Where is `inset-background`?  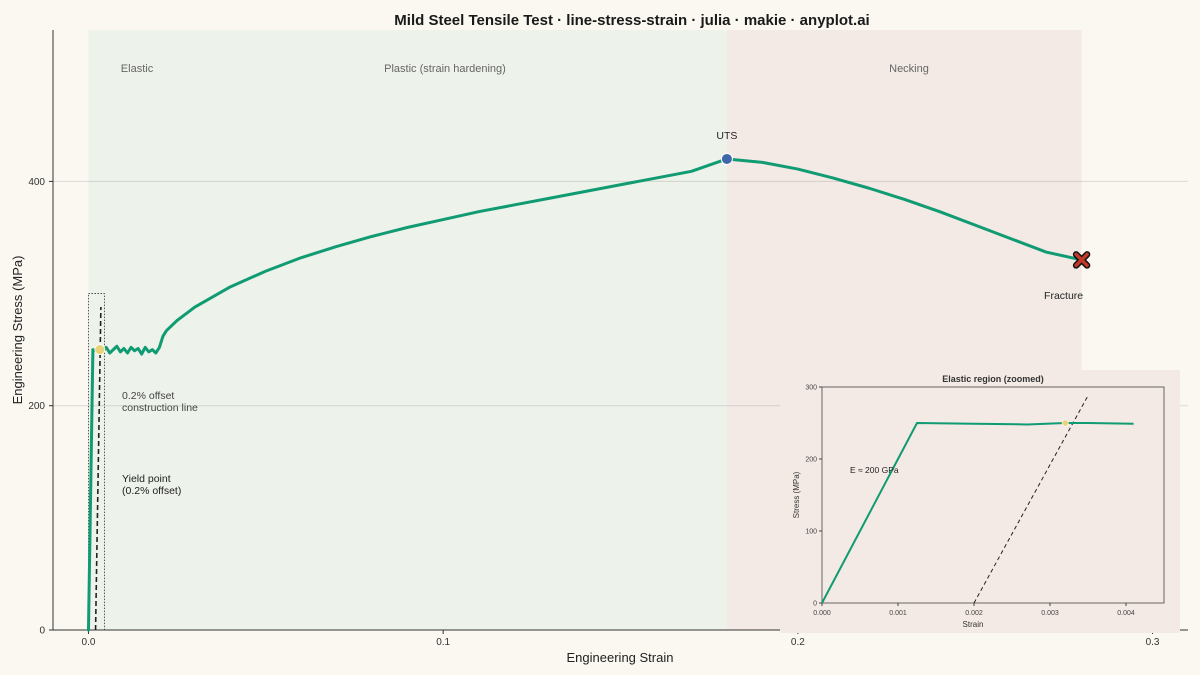 inset-background is located at coordinates (980, 501).